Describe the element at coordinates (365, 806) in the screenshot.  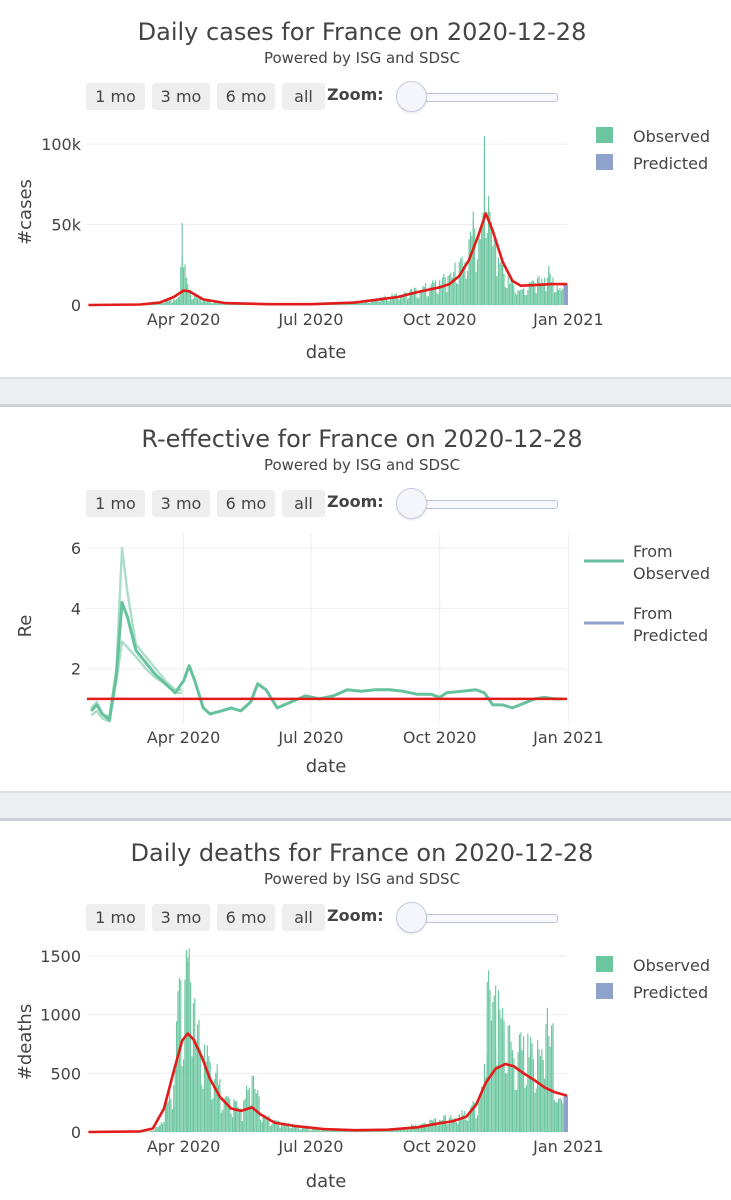
I see `panel-separator` at that location.